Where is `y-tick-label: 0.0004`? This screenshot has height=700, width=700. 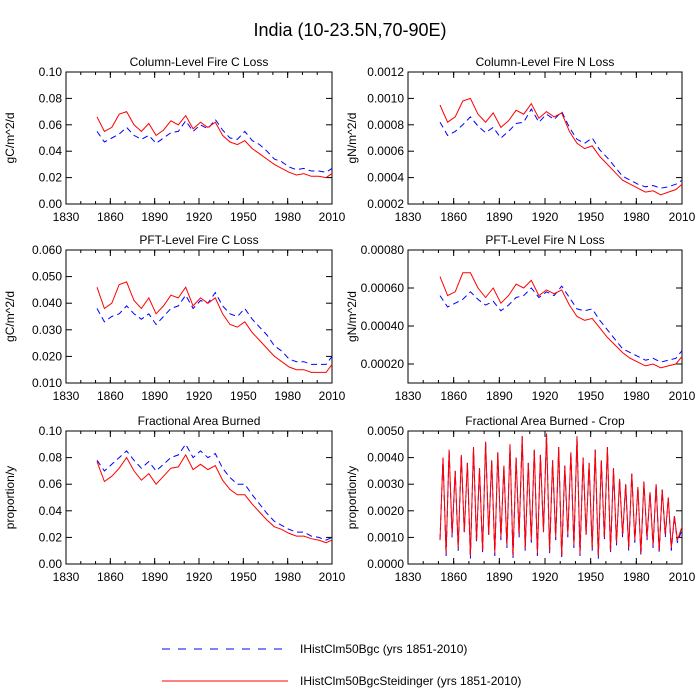 y-tick-label: 0.0004 is located at coordinates (385, 178).